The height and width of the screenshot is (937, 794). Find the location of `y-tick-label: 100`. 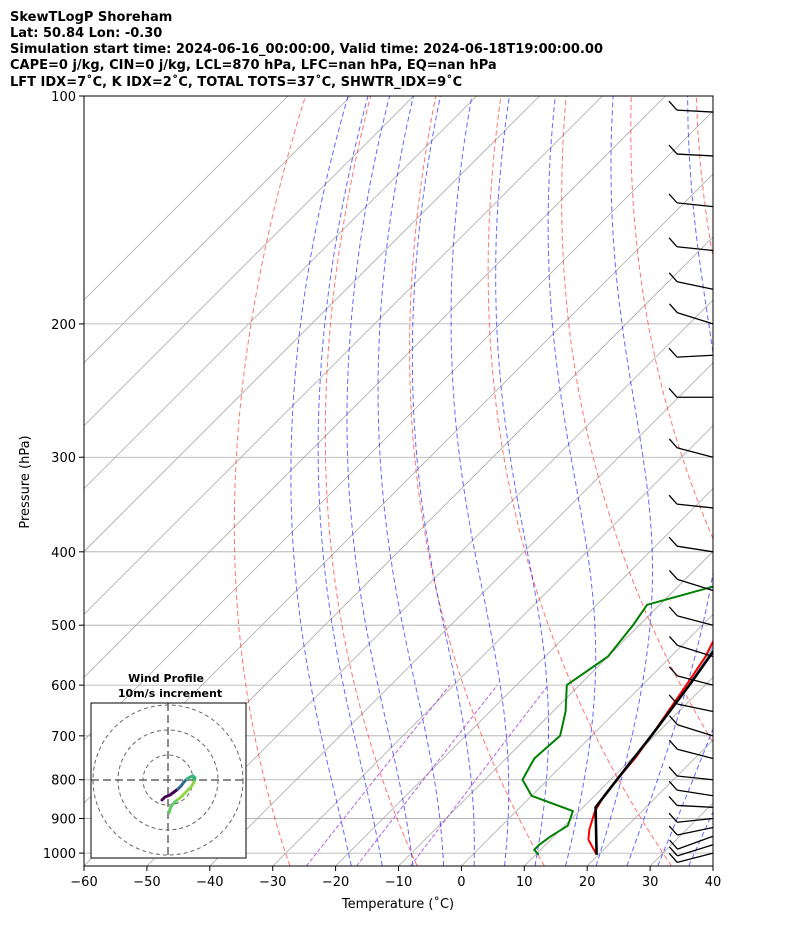

y-tick-label: 100 is located at coordinates (63, 97).